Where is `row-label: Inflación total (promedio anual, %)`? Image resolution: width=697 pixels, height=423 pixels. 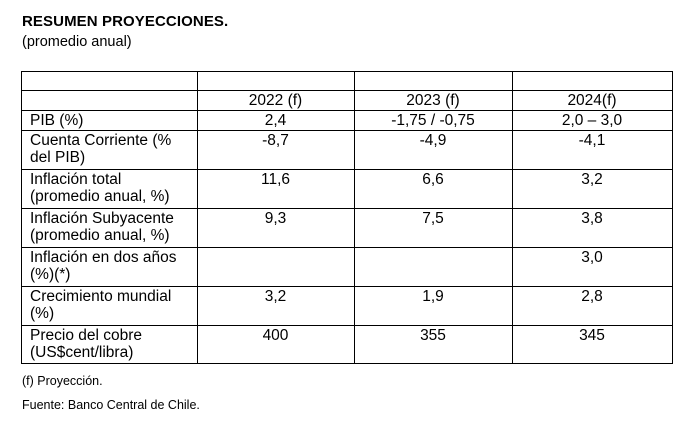
row-label: Inflación total (promedio anual, %) is located at coordinates (109, 189).